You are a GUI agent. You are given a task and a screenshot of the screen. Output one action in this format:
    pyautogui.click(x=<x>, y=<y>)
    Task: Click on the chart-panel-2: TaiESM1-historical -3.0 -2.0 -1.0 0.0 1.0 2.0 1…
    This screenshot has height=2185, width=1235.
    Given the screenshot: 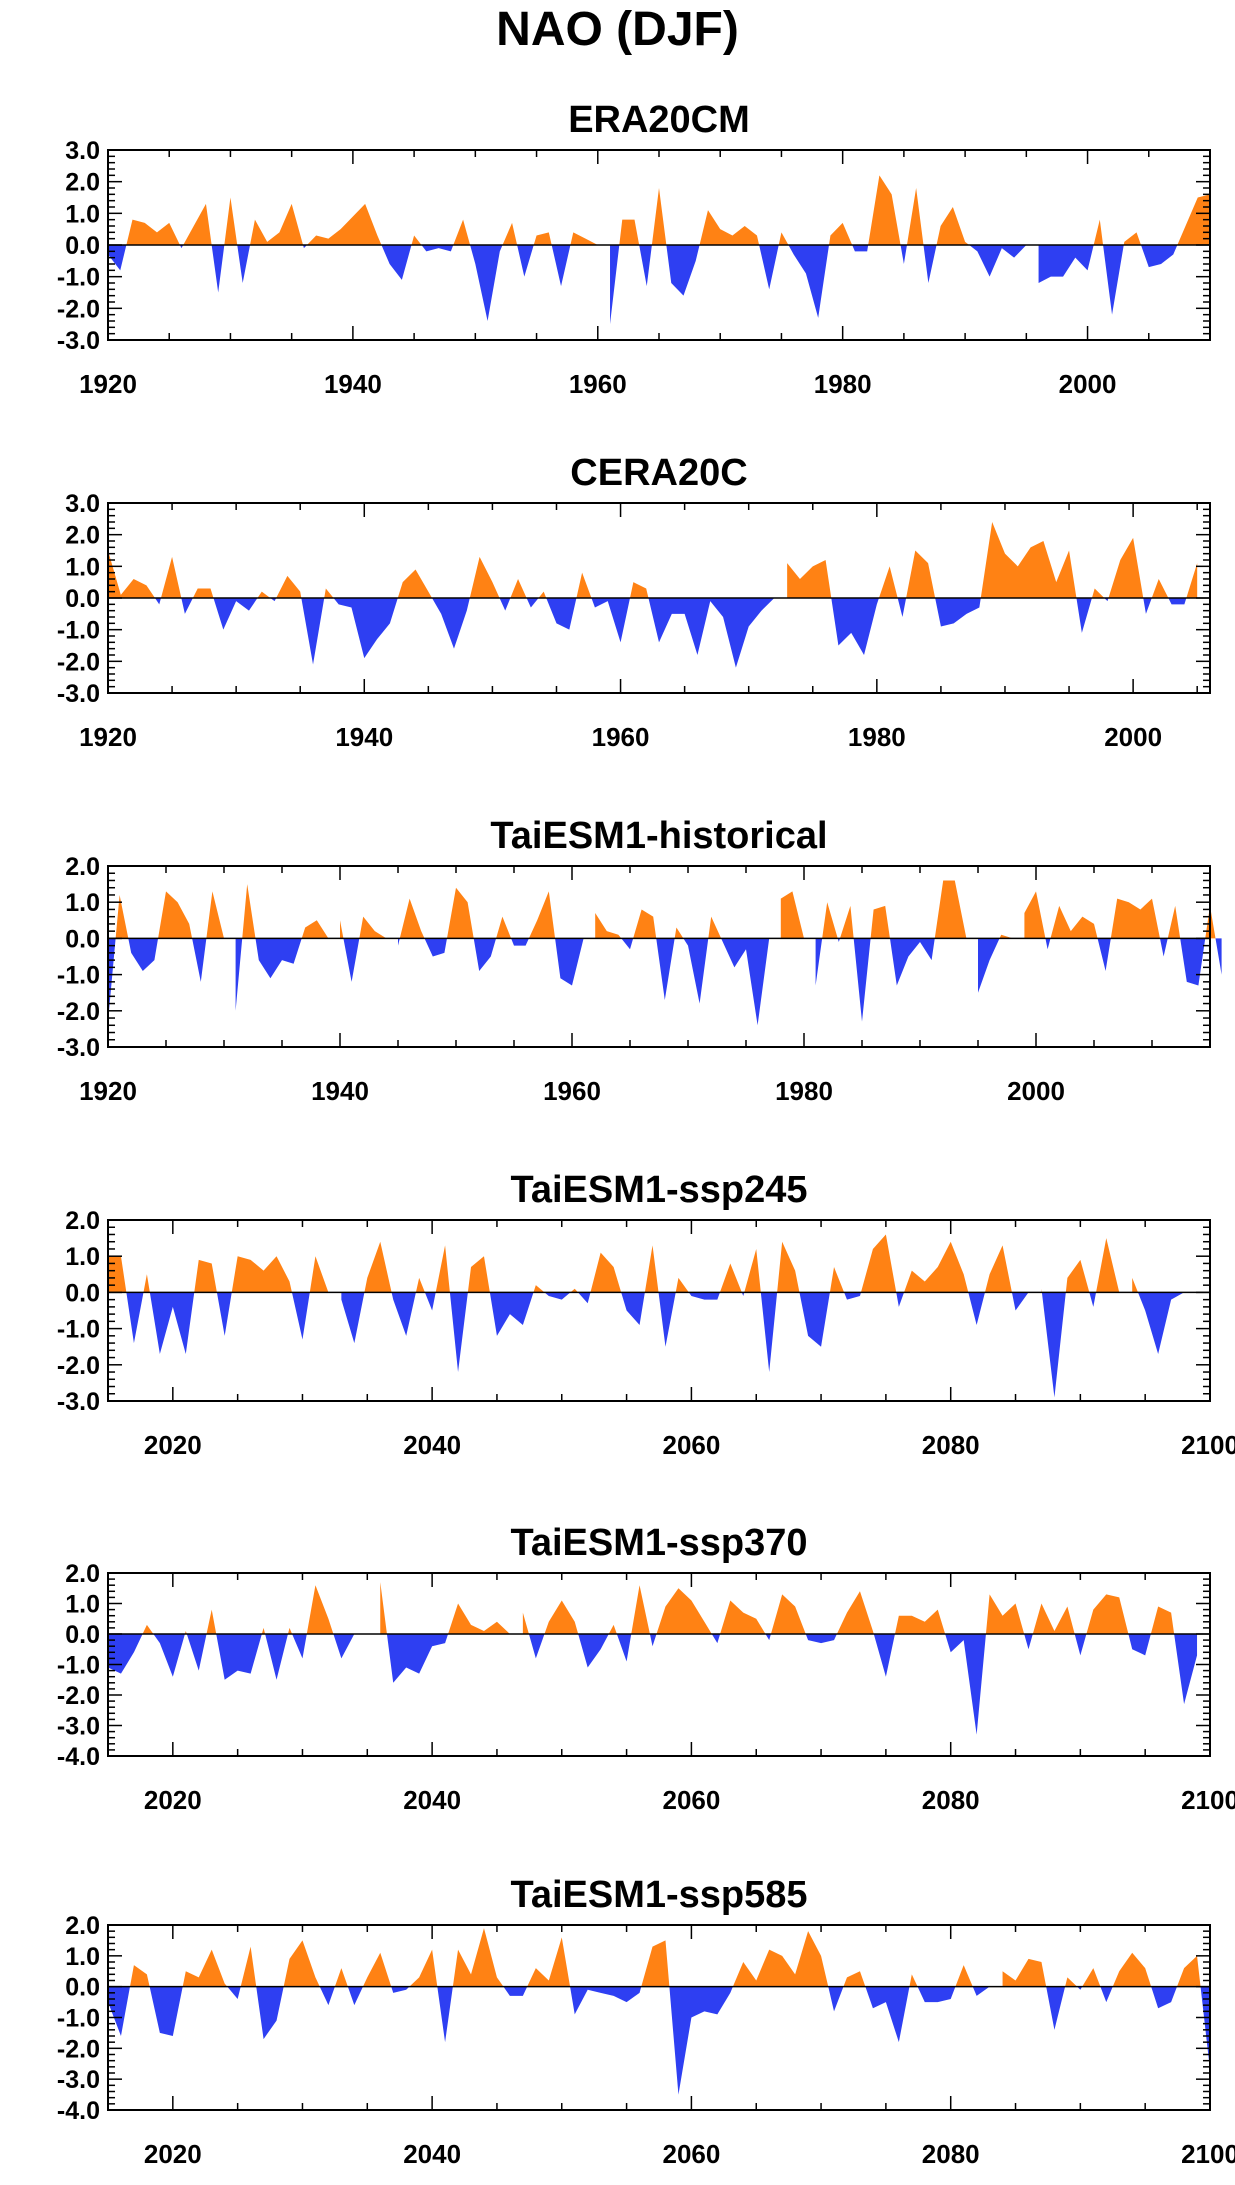 What is the action you would take?
    pyautogui.click(x=639, y=960)
    